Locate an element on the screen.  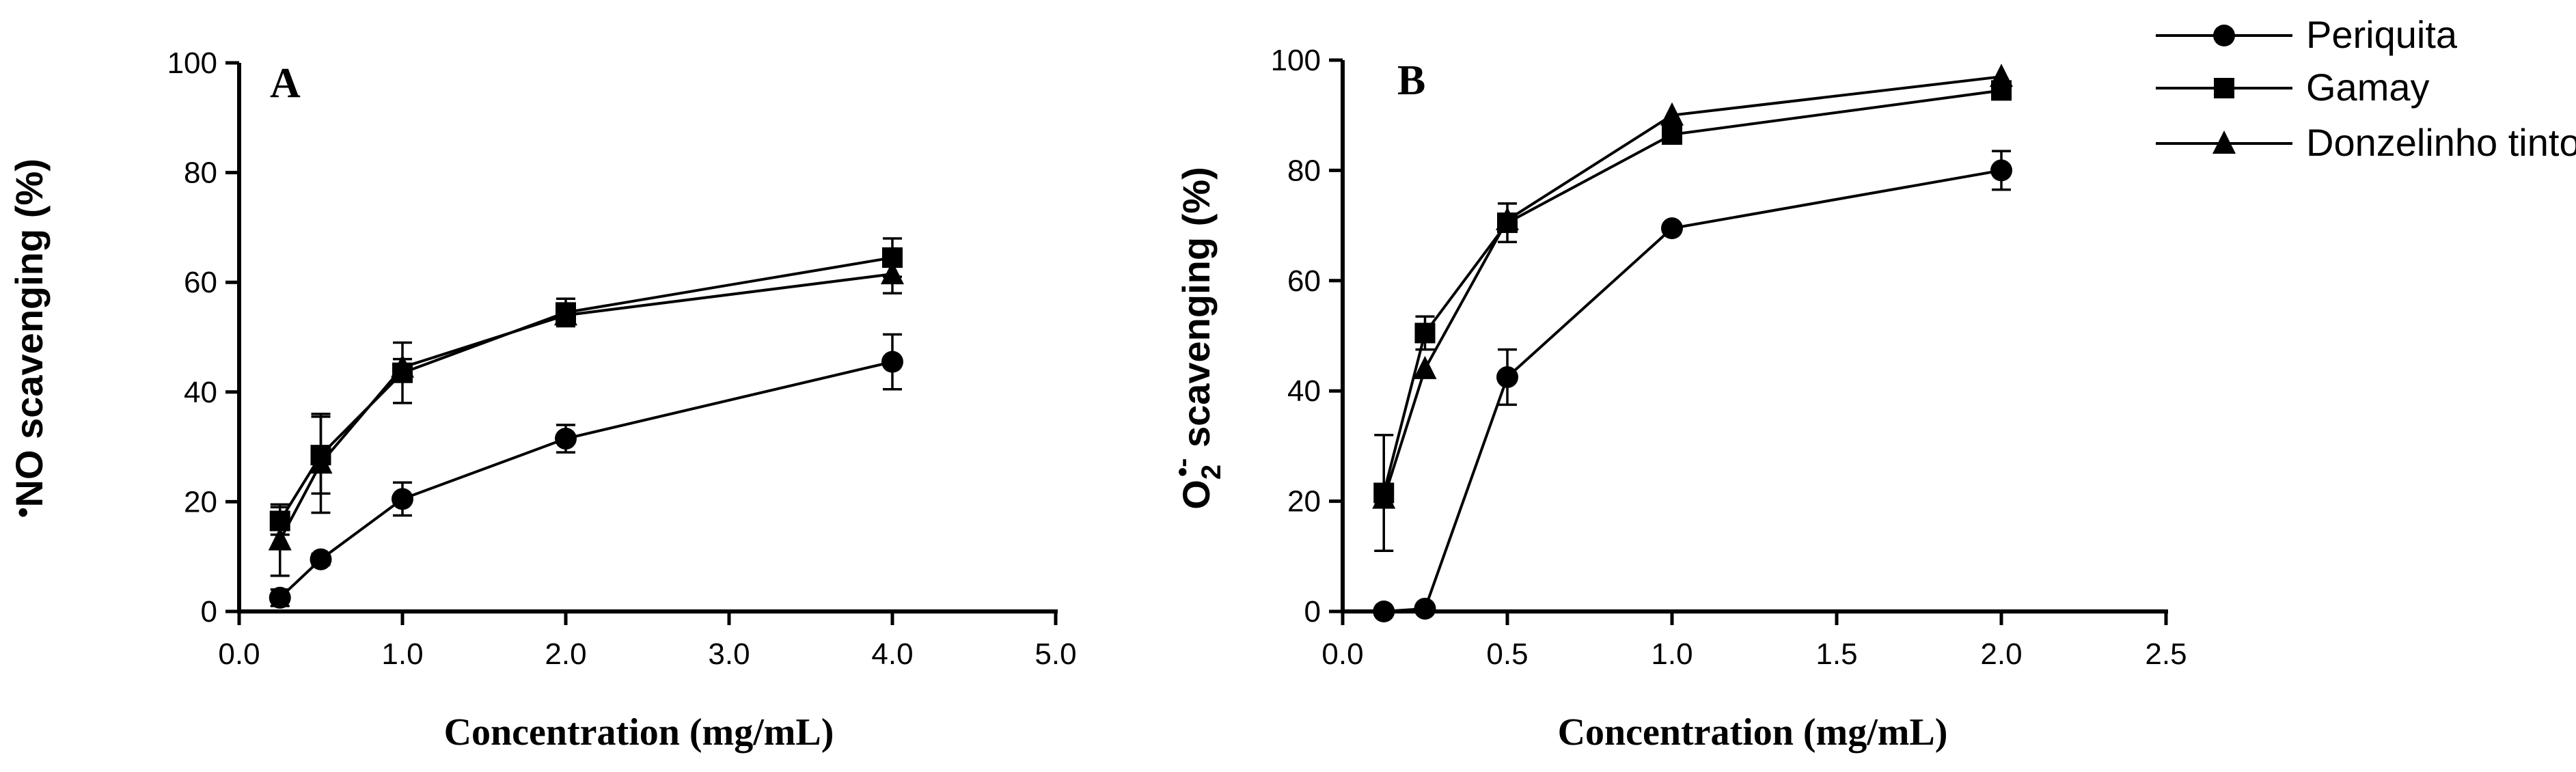
panel-b-x-tick-label: 0.5 is located at coordinates (1507, 654).